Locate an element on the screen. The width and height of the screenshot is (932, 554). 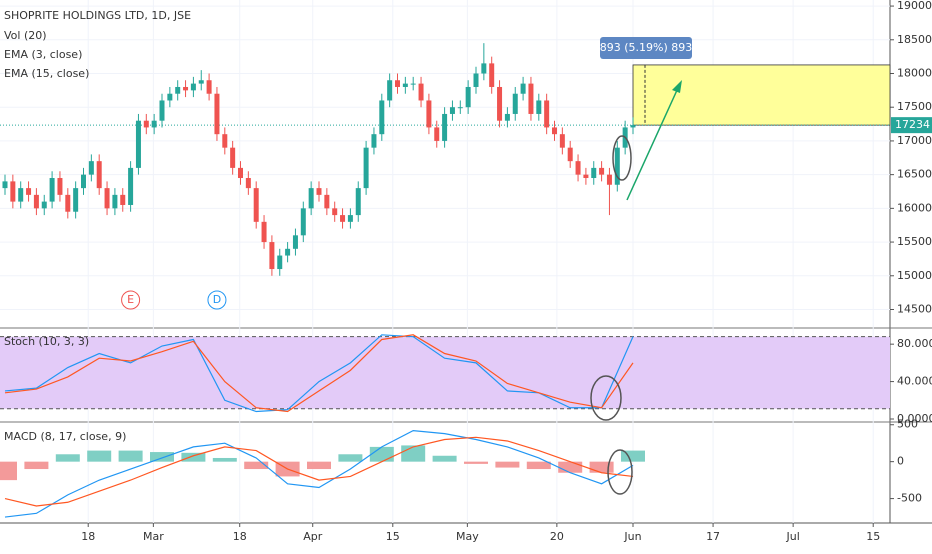
target-zone is located at coordinates (761, 95).